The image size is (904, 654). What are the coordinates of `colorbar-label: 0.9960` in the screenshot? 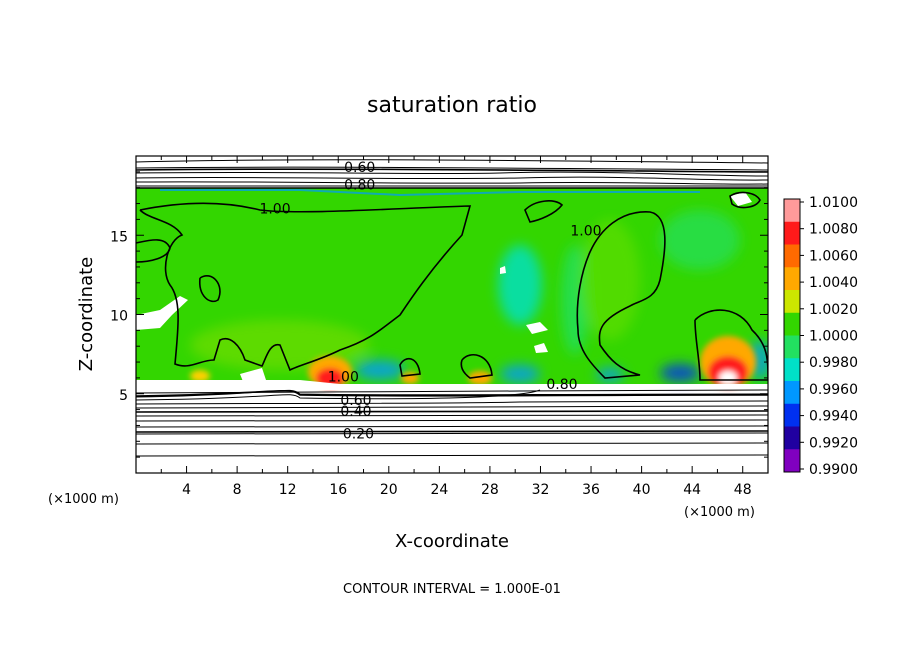 It's located at (833, 390).